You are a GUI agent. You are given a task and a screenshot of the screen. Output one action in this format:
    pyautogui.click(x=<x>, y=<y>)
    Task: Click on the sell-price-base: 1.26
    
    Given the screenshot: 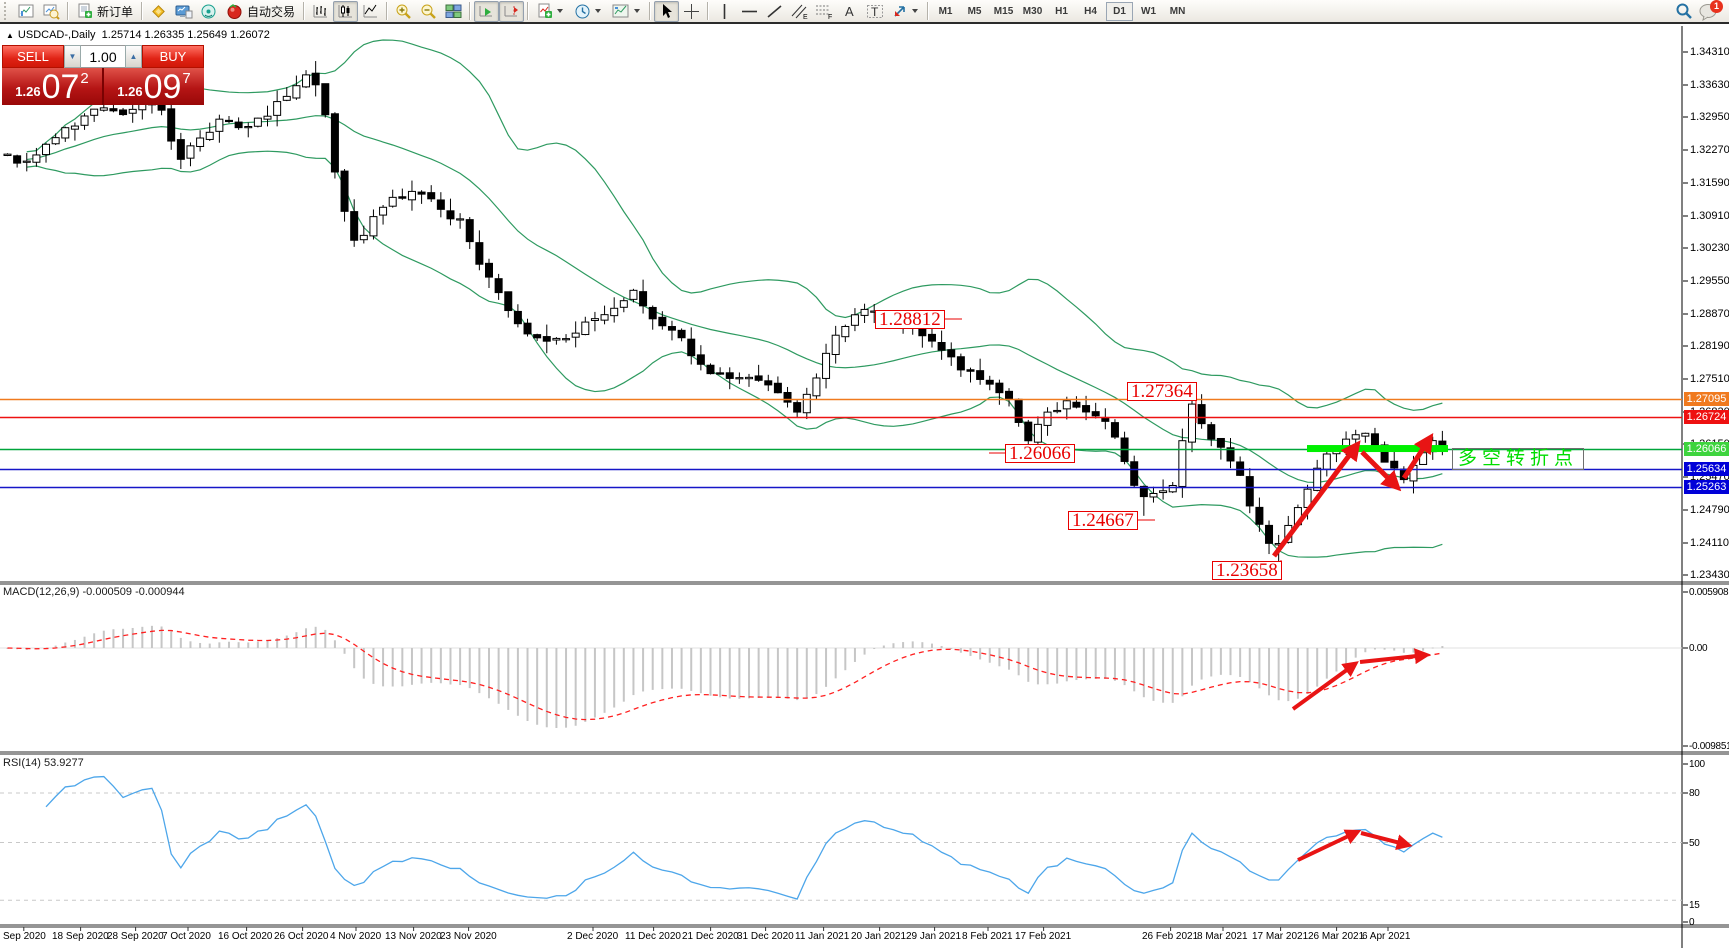 What is the action you would take?
    pyautogui.click(x=28, y=91)
    